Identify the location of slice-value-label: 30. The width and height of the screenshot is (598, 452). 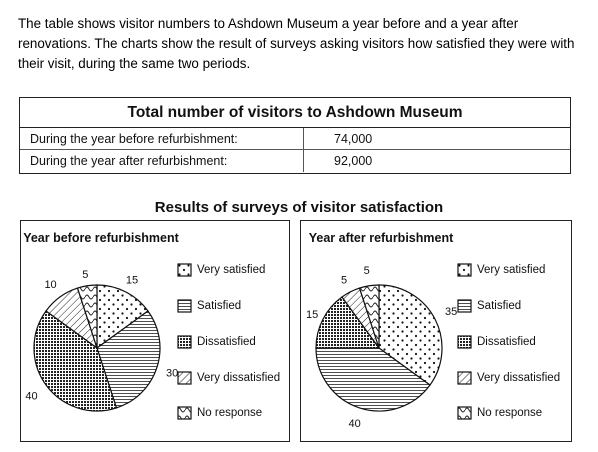
(172, 373).